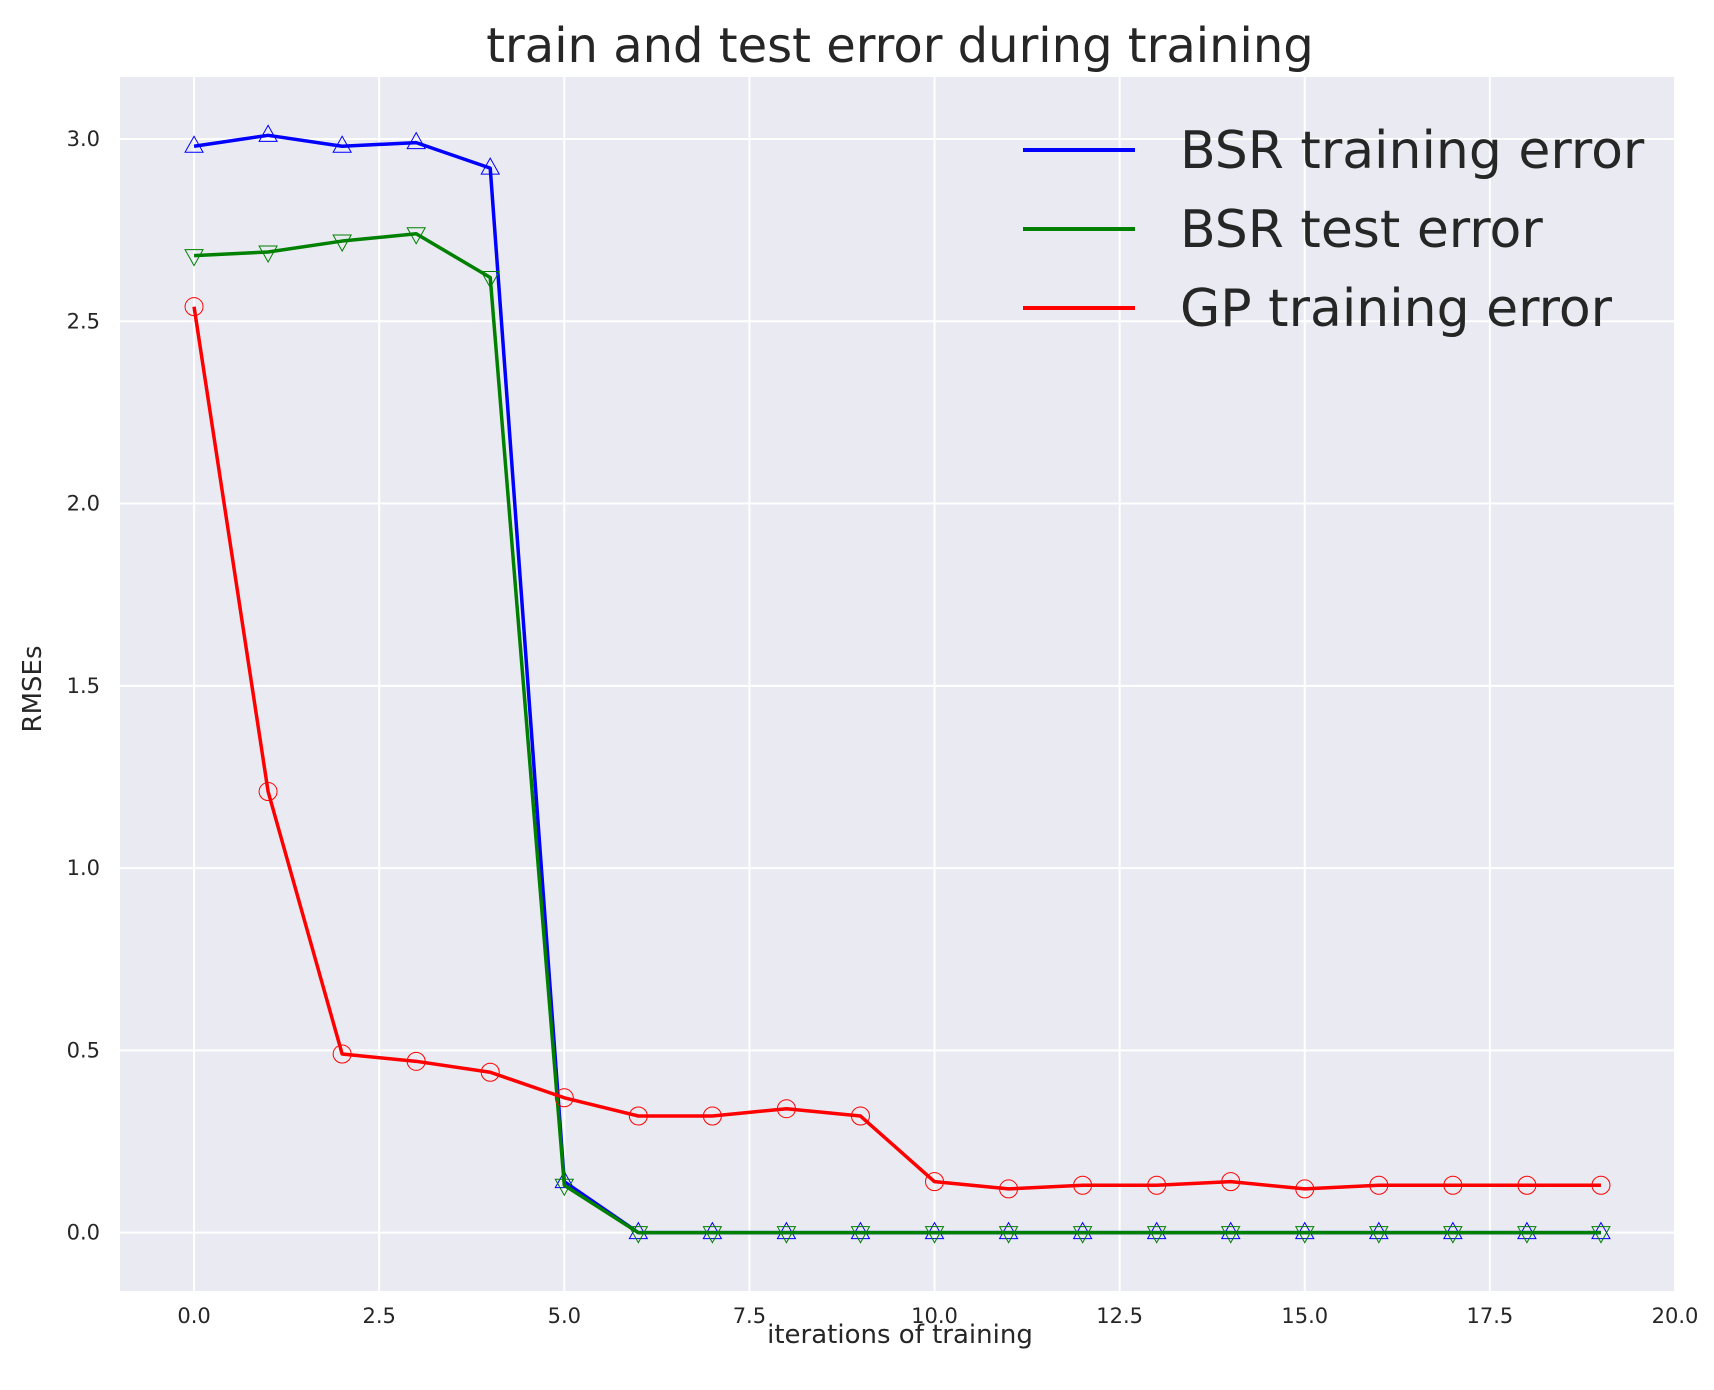  I want to click on x-tick-label: 2.5, so click(378, 1316).